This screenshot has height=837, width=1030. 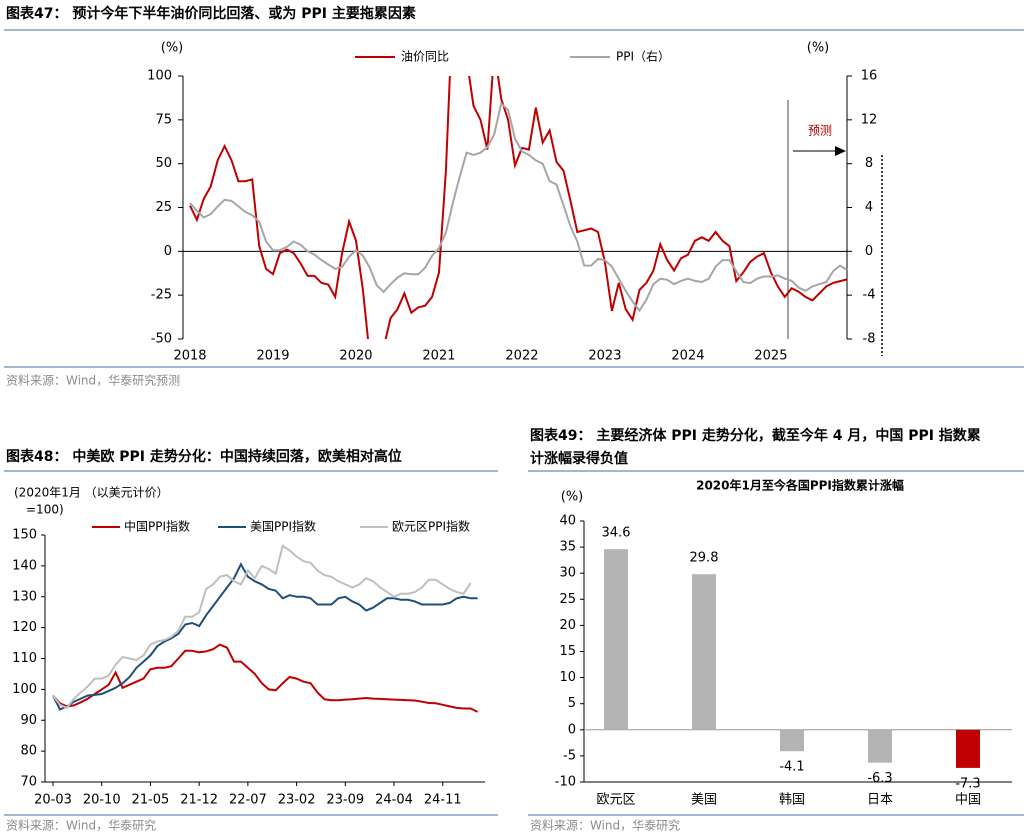 I want to click on y-tick-label: -25, so click(x=161, y=295).